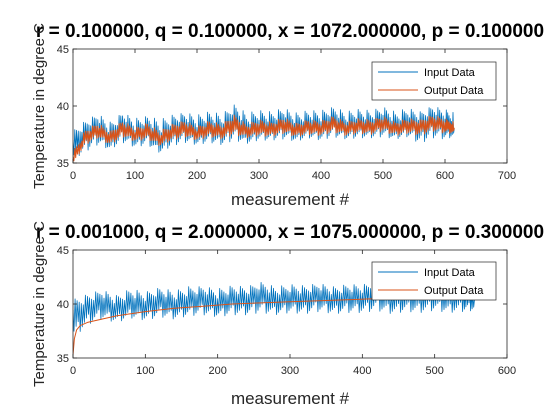 The image size is (560, 420). What do you see at coordinates (290, 398) in the screenshot?
I see `x-axis-label-bottom: measurement #` at bounding box center [290, 398].